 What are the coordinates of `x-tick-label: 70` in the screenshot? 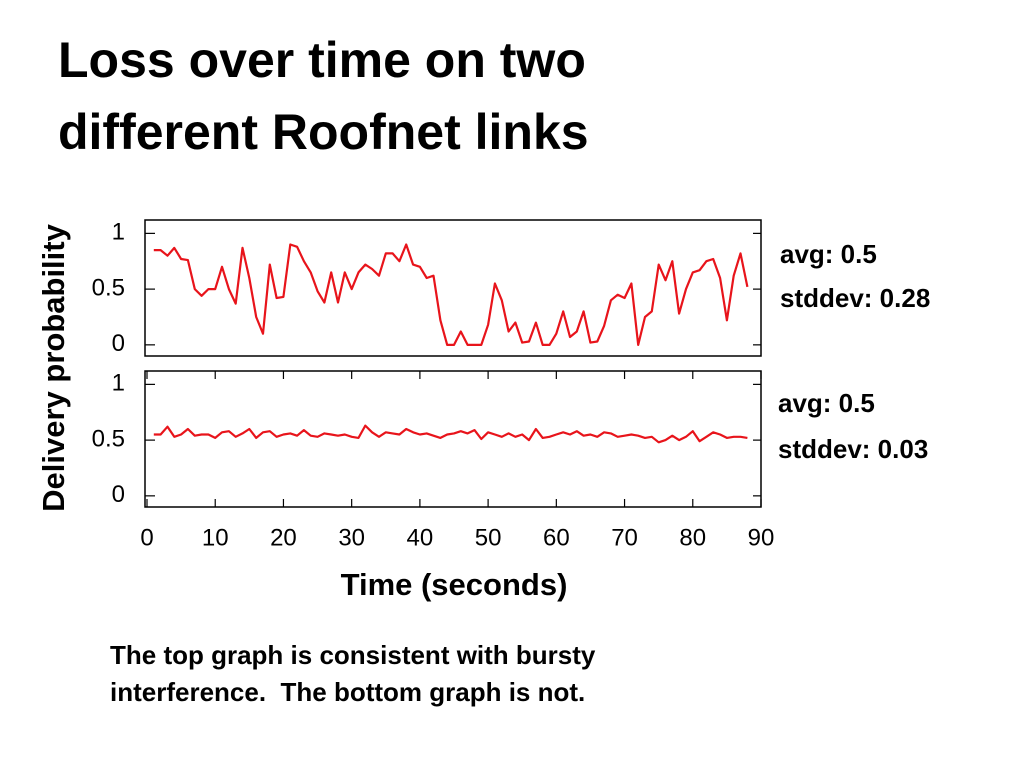 It's located at (624, 537).